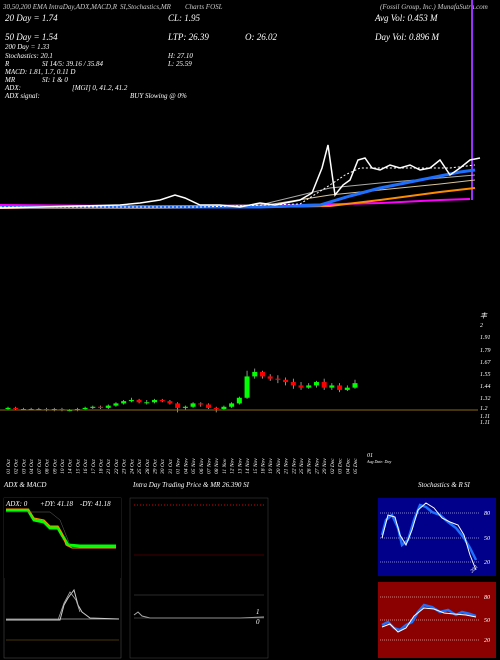 This screenshot has width=500, height=660. Describe the element at coordinates (487, 598) in the screenshot. I see `si-tick-80: 80` at that location.